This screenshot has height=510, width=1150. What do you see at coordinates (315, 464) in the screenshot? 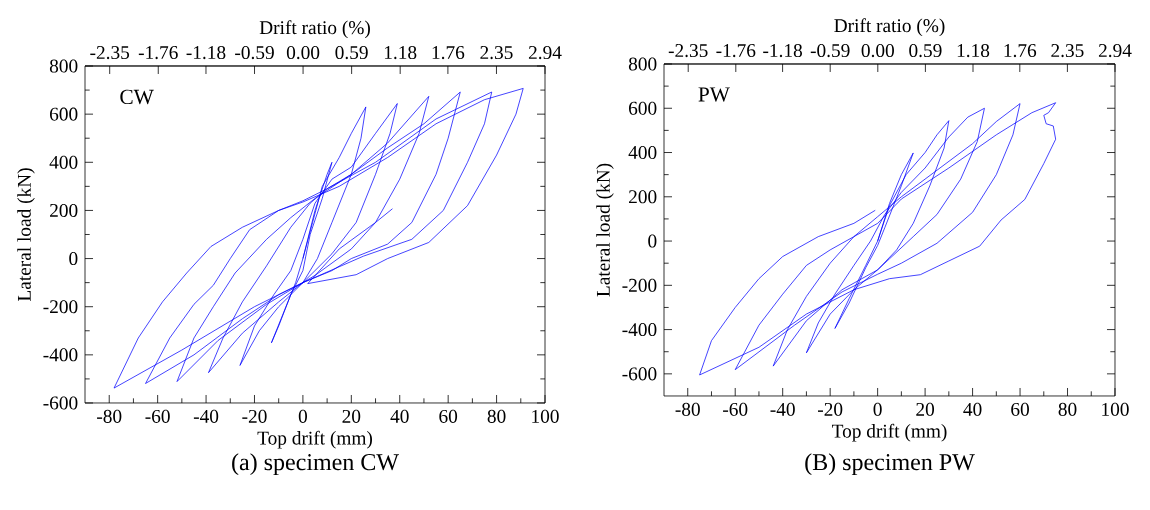
I see `text: (a) specimen CW` at bounding box center [315, 464].